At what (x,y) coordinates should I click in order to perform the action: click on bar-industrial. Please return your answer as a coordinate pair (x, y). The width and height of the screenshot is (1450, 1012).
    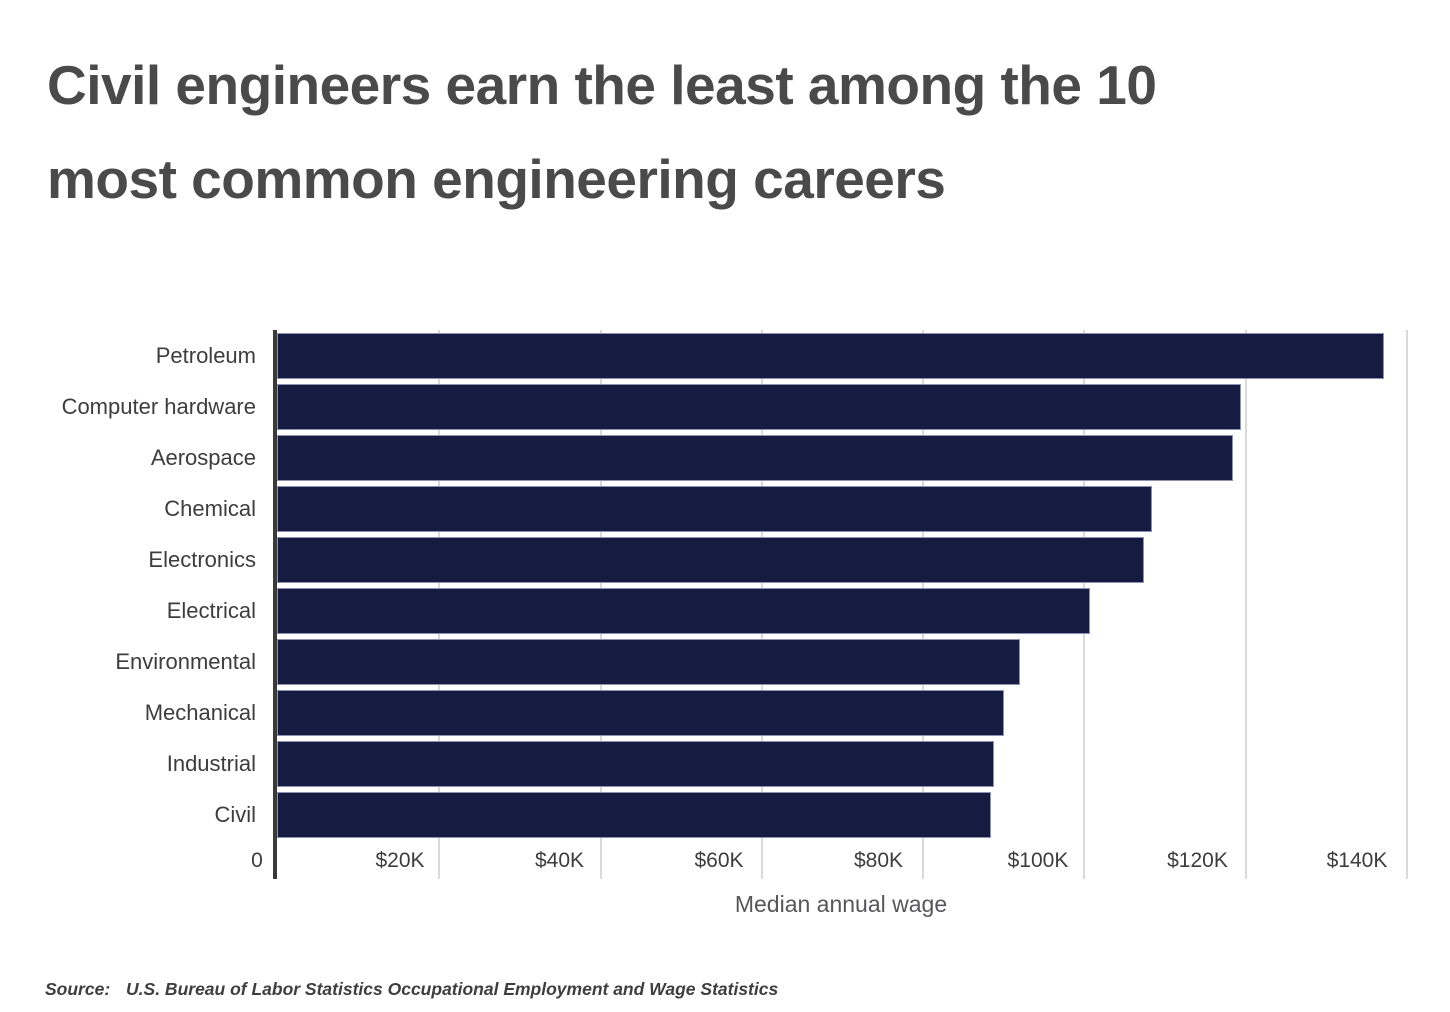
    Looking at the image, I should click on (636, 764).